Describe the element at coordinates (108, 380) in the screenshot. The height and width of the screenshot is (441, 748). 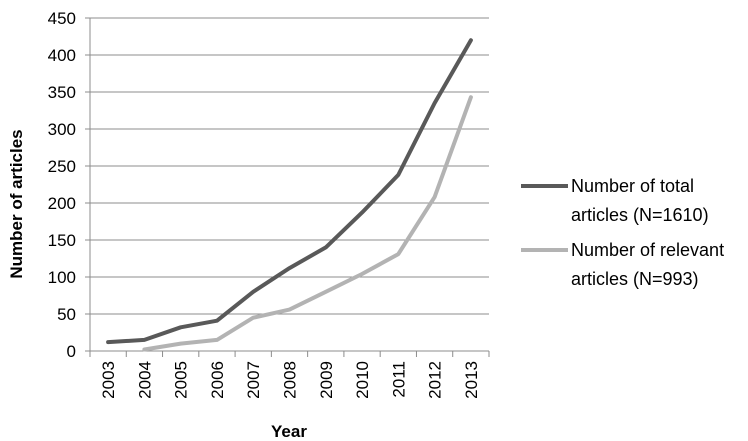
I see `x-tick-label: 2003` at that location.